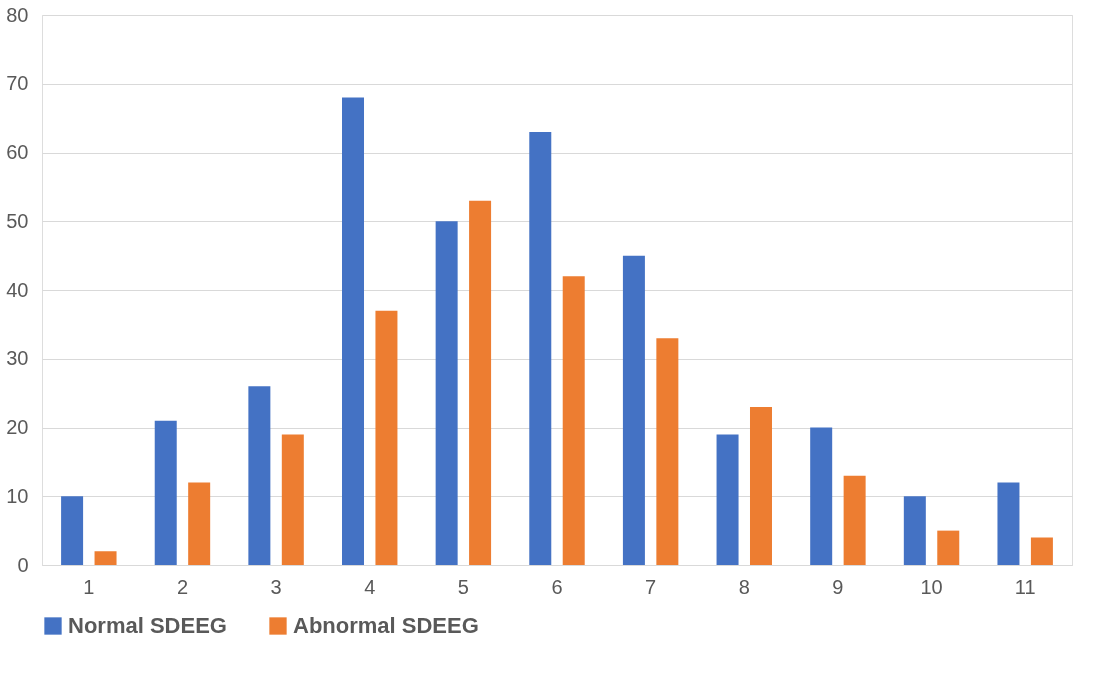 The width and height of the screenshot is (1112, 685). I want to click on y-tick-label: 80, so click(17, 14).